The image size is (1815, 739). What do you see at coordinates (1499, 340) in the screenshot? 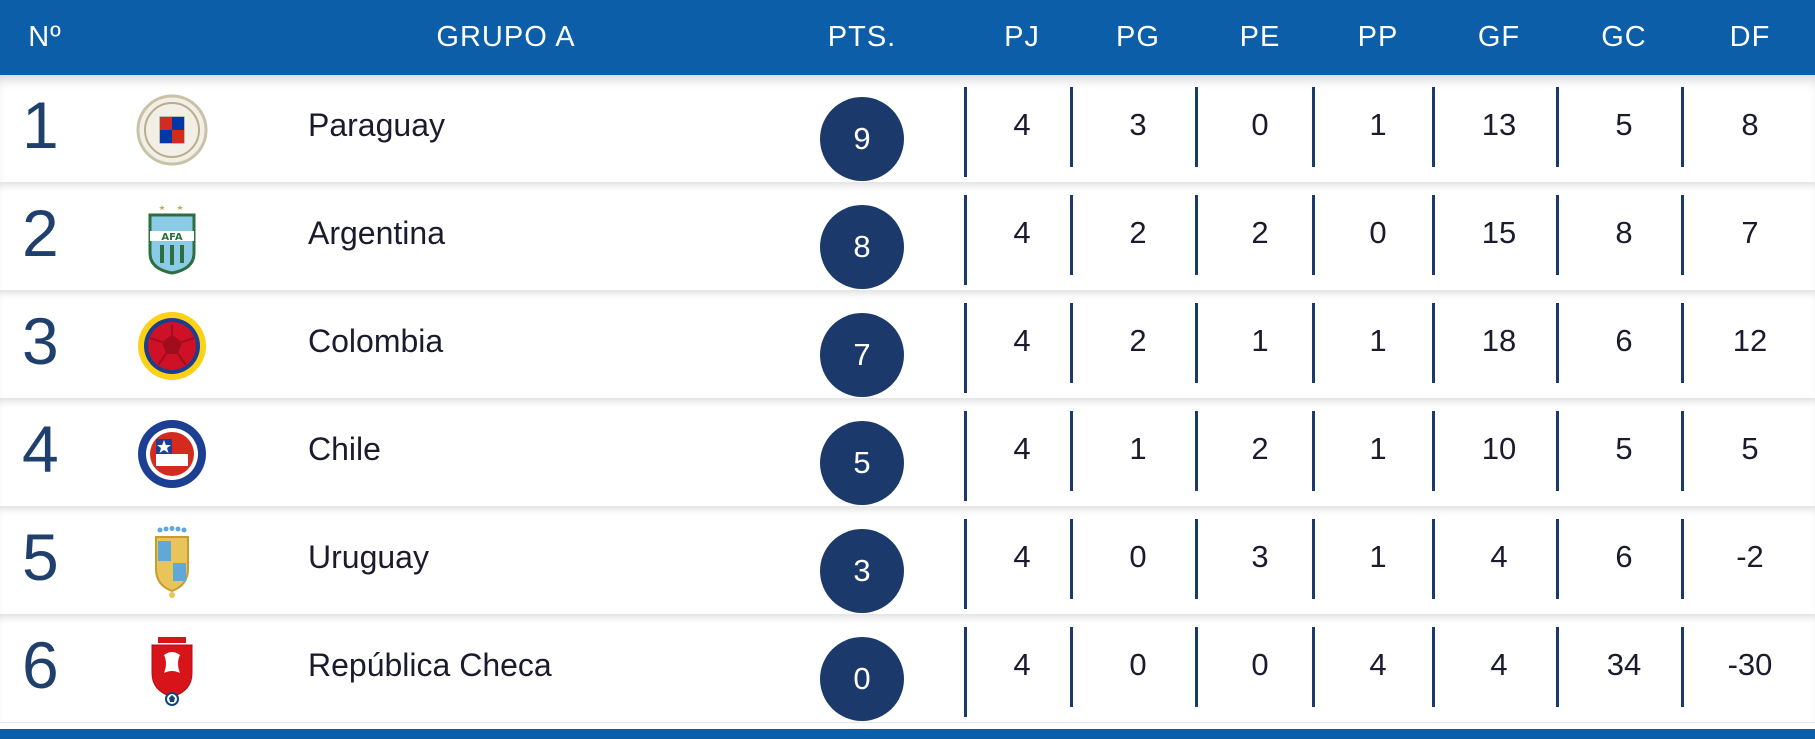
I see `stat-goals-for: 18` at bounding box center [1499, 340].